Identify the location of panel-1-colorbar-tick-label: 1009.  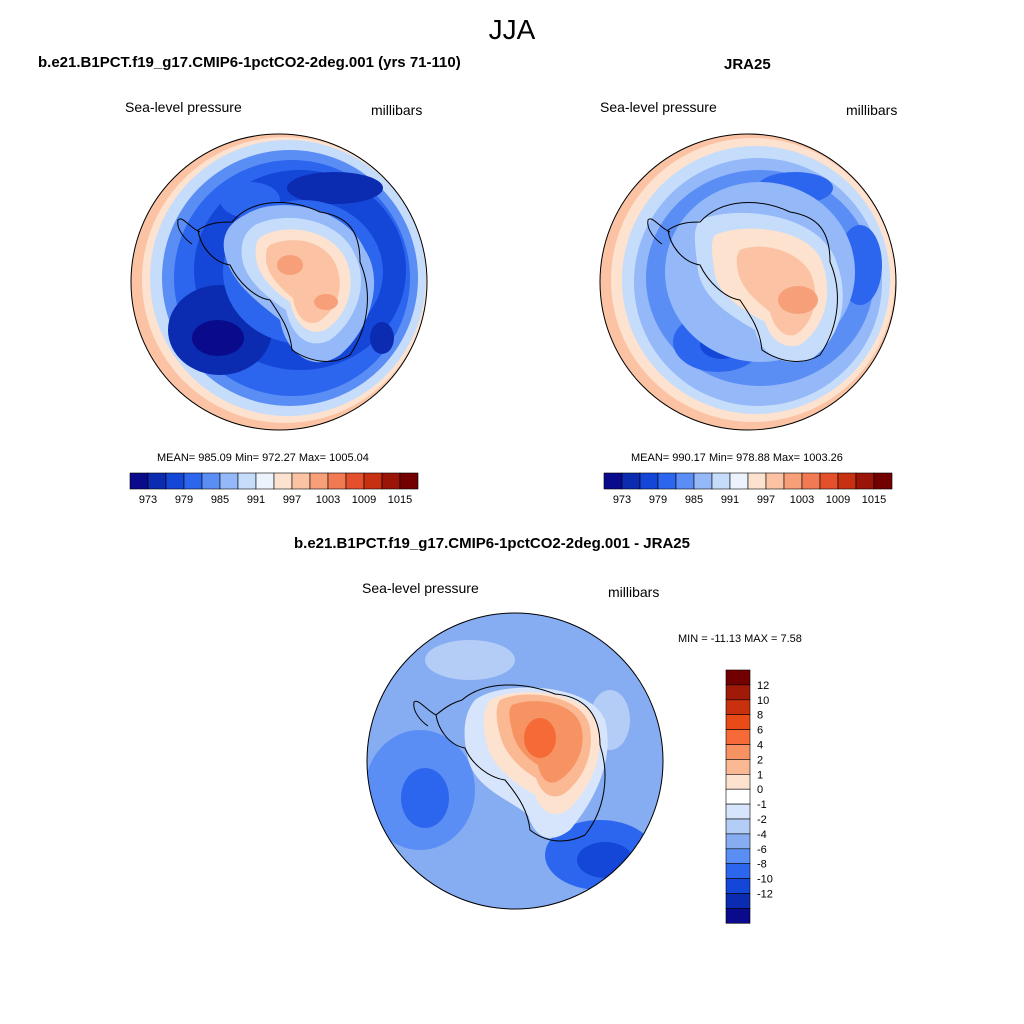
(364, 500).